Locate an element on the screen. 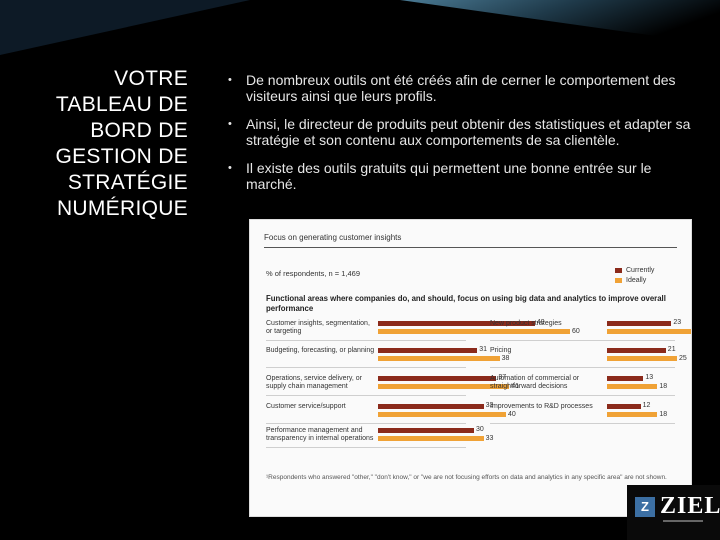 Image resolution: width=720 pixels, height=540 pixels. slide-title-line: NUMÉRIQUE is located at coordinates (122, 208).